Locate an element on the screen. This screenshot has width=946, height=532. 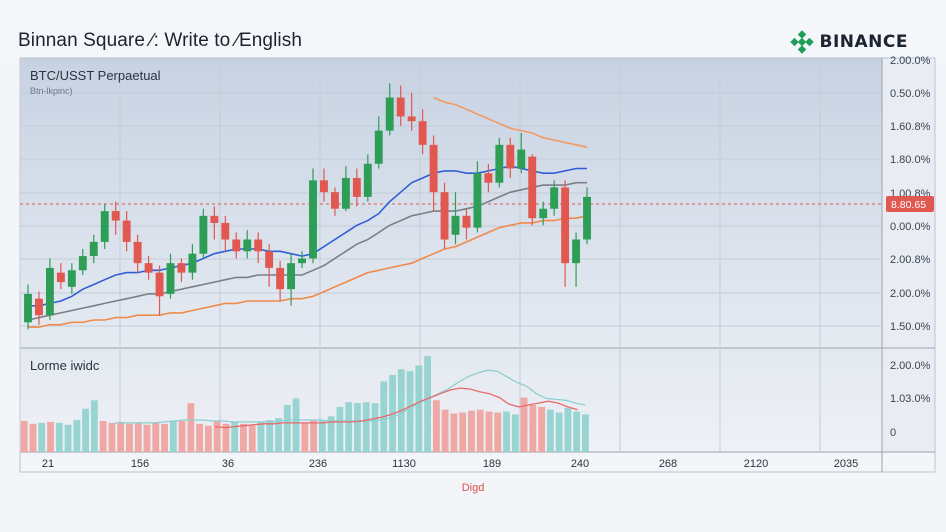
brand: BINANCE is located at coordinates (848, 42).